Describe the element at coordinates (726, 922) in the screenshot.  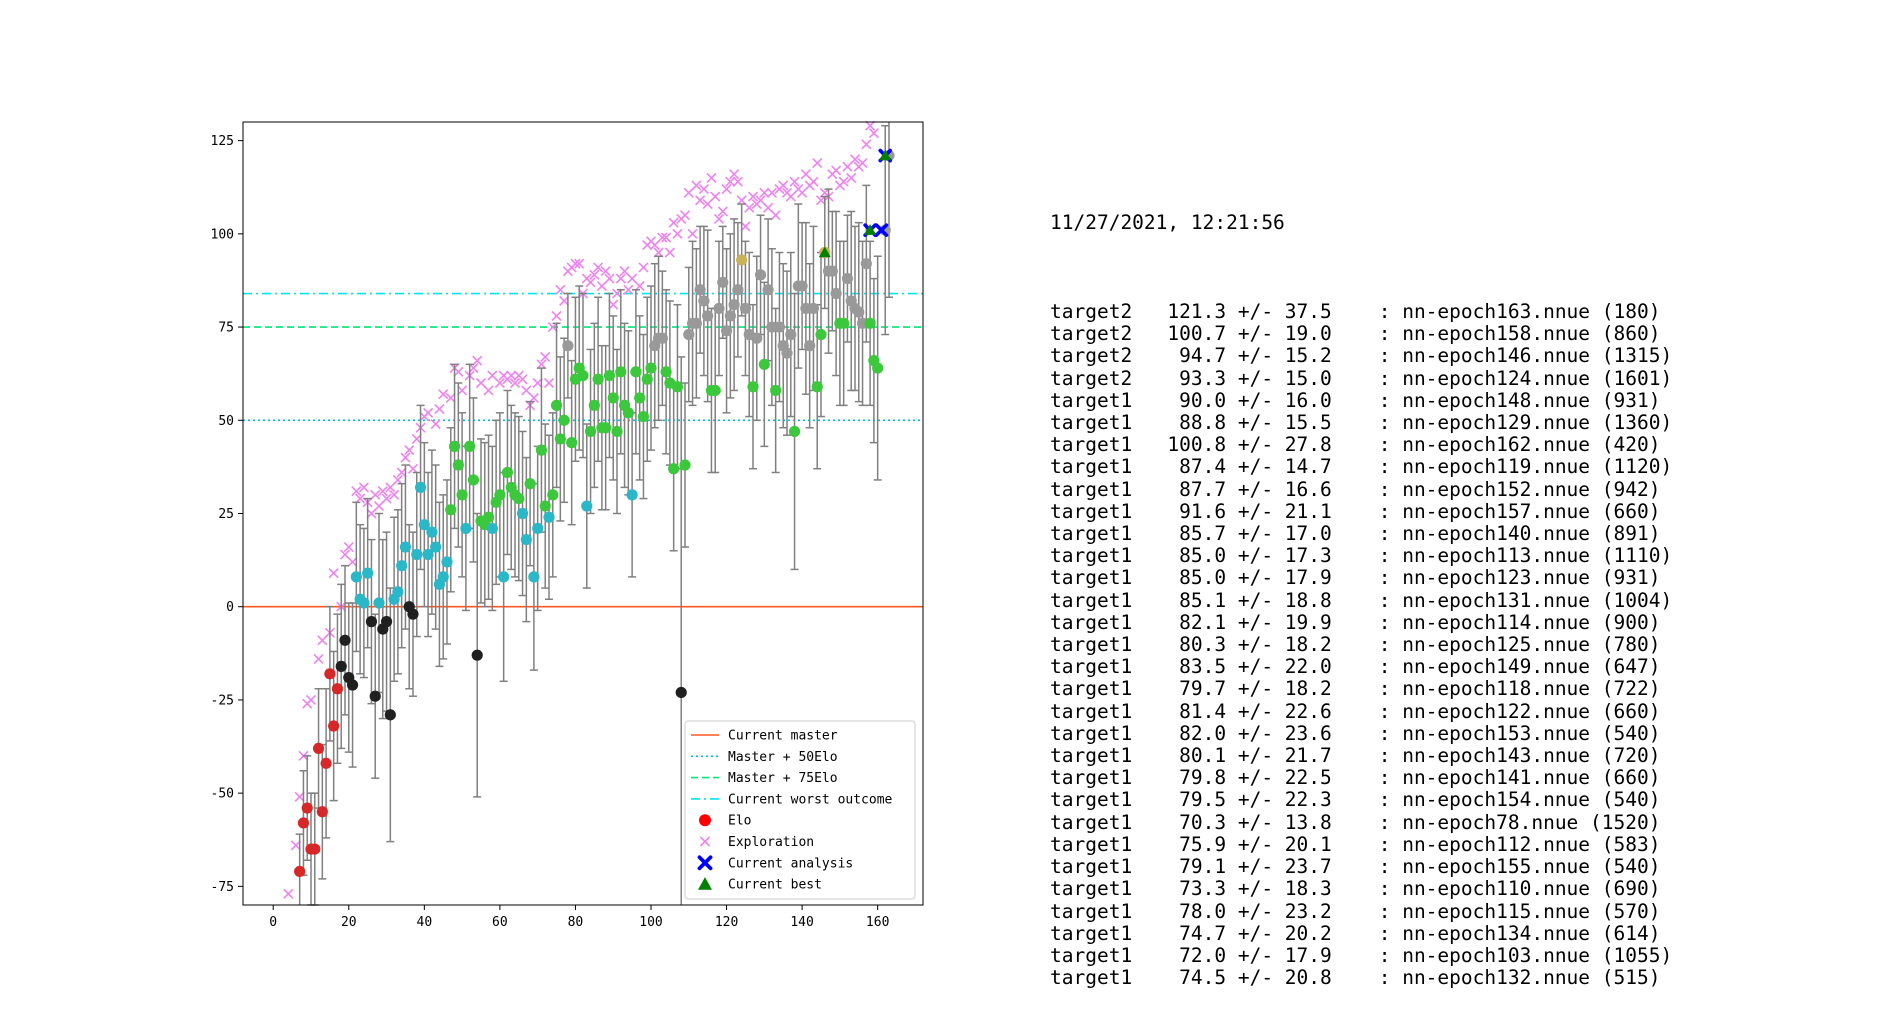
I see `x-tick-label: 120` at that location.